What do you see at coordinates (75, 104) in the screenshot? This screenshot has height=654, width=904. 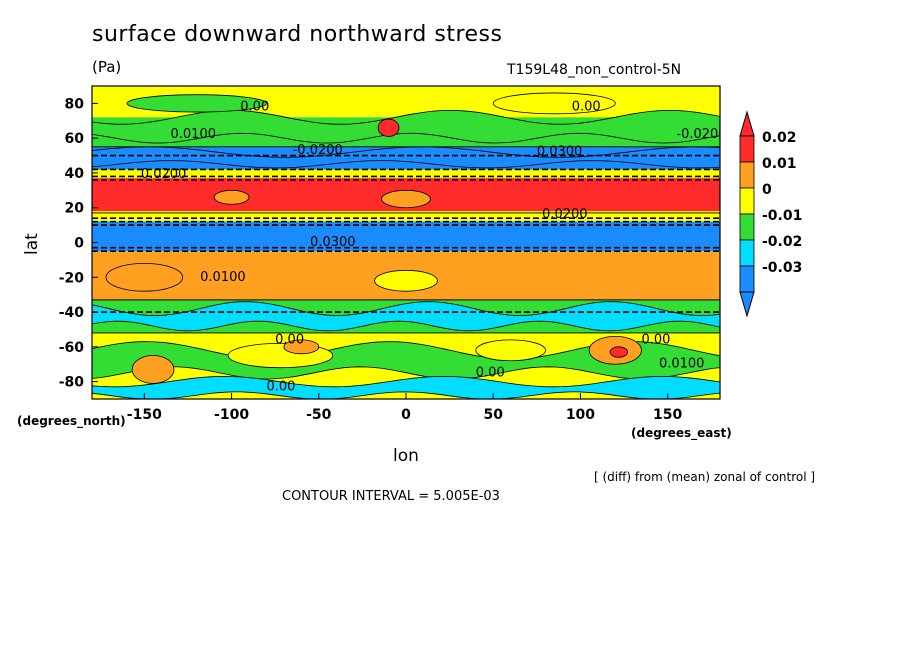 I see `y-tick-label-0: 80` at bounding box center [75, 104].